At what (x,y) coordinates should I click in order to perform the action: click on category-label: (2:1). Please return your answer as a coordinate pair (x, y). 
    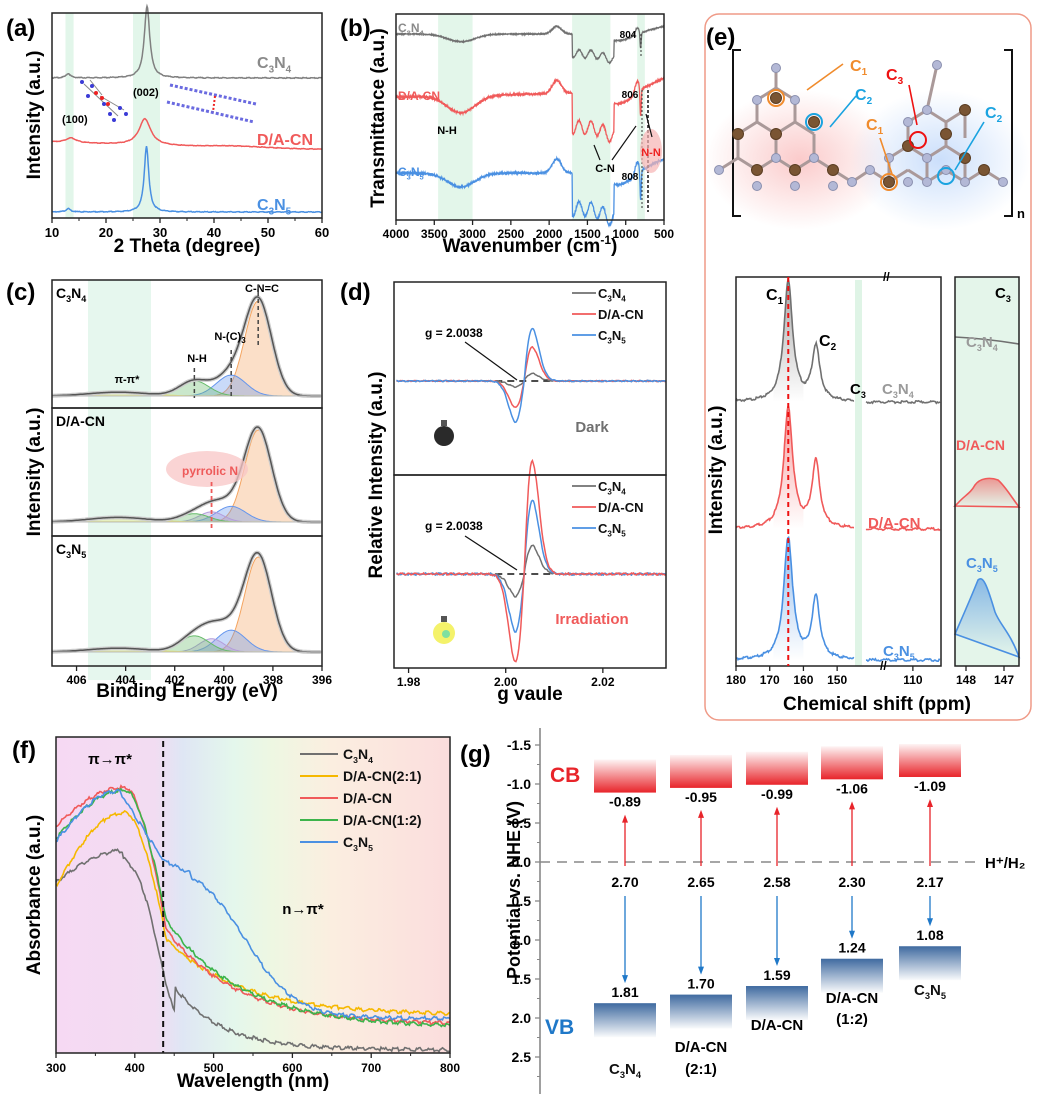
    Looking at the image, I should click on (701, 1069).